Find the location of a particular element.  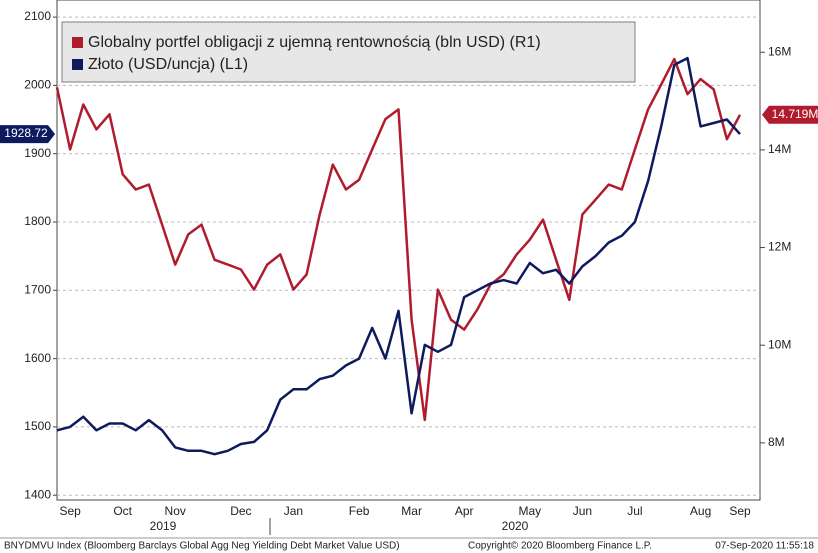

y-tick-label: 1400 is located at coordinates (37, 494).